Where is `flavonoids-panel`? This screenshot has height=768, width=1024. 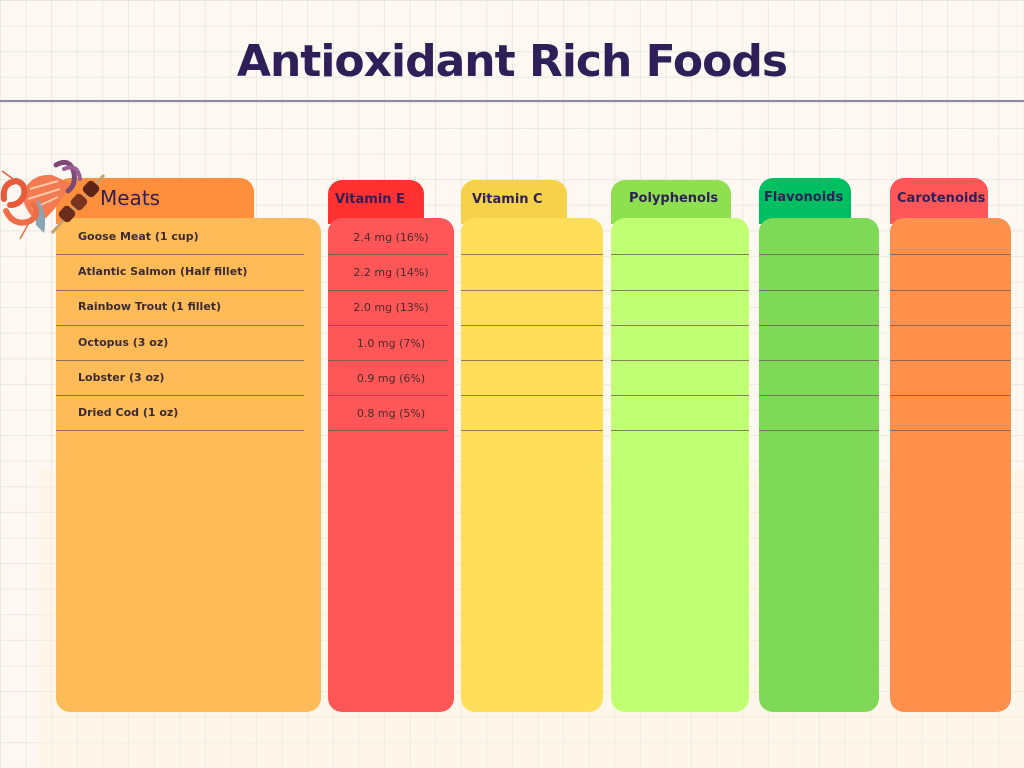 flavonoids-panel is located at coordinates (819, 465).